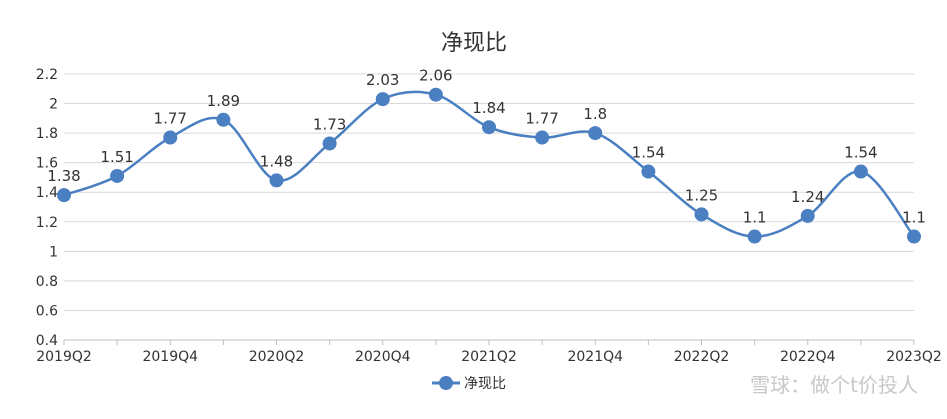 This screenshot has width=947, height=419. Describe the element at coordinates (329, 124) in the screenshot. I see `data-label: 1.73` at that location.